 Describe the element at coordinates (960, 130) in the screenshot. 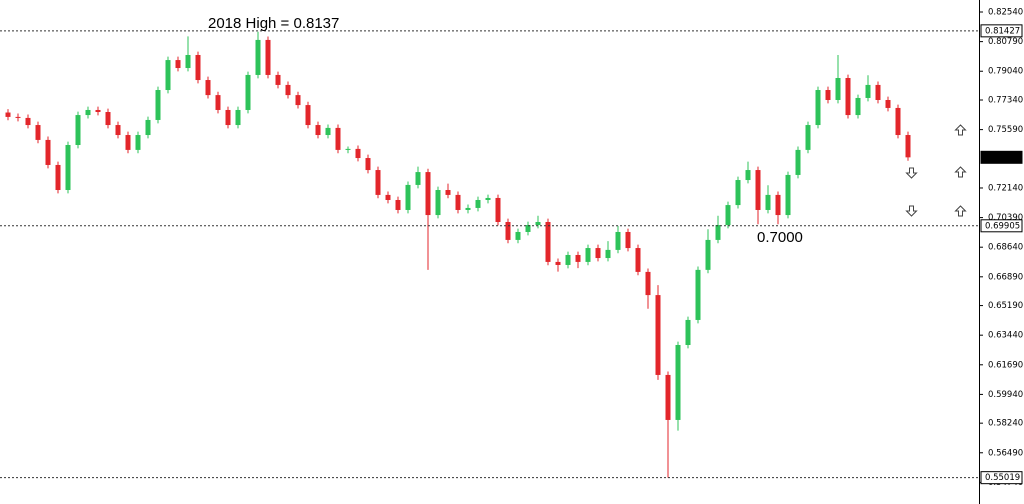

I see `up-arrow` at that location.